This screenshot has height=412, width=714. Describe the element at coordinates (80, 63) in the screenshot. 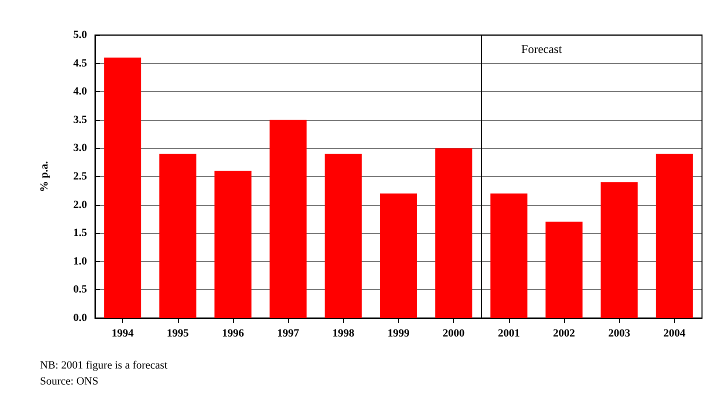

I see `y-tick-label: 4.5` at that location.